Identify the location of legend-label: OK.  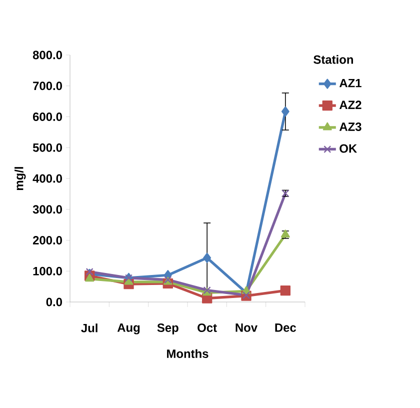
(348, 148).